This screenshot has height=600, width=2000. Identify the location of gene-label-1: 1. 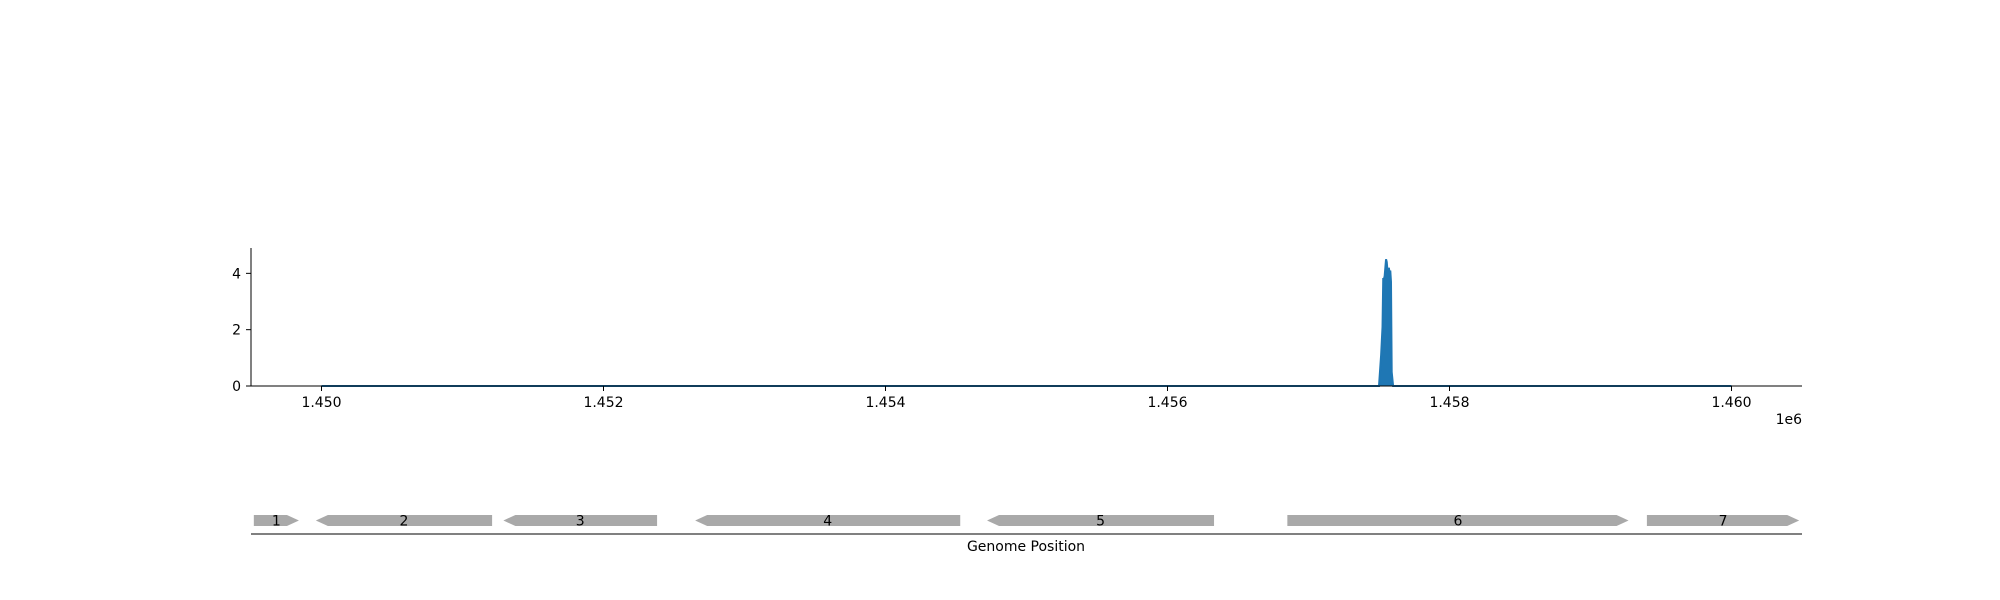
(276, 522).